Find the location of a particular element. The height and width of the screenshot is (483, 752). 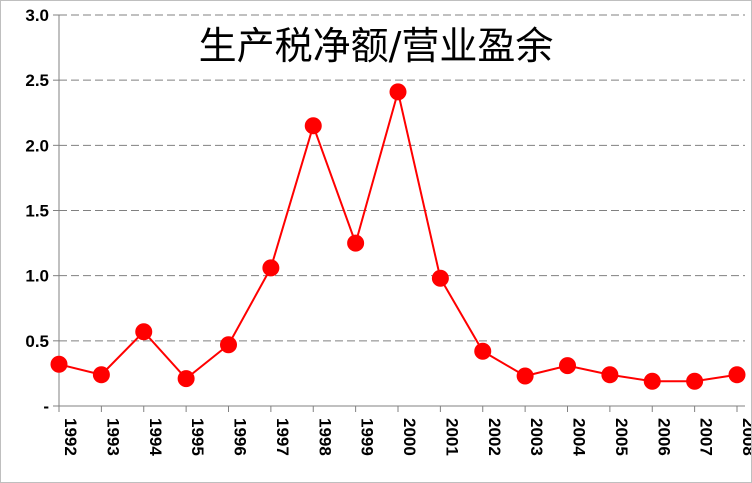

x-tick-label: 2005 is located at coordinates (621, 437).